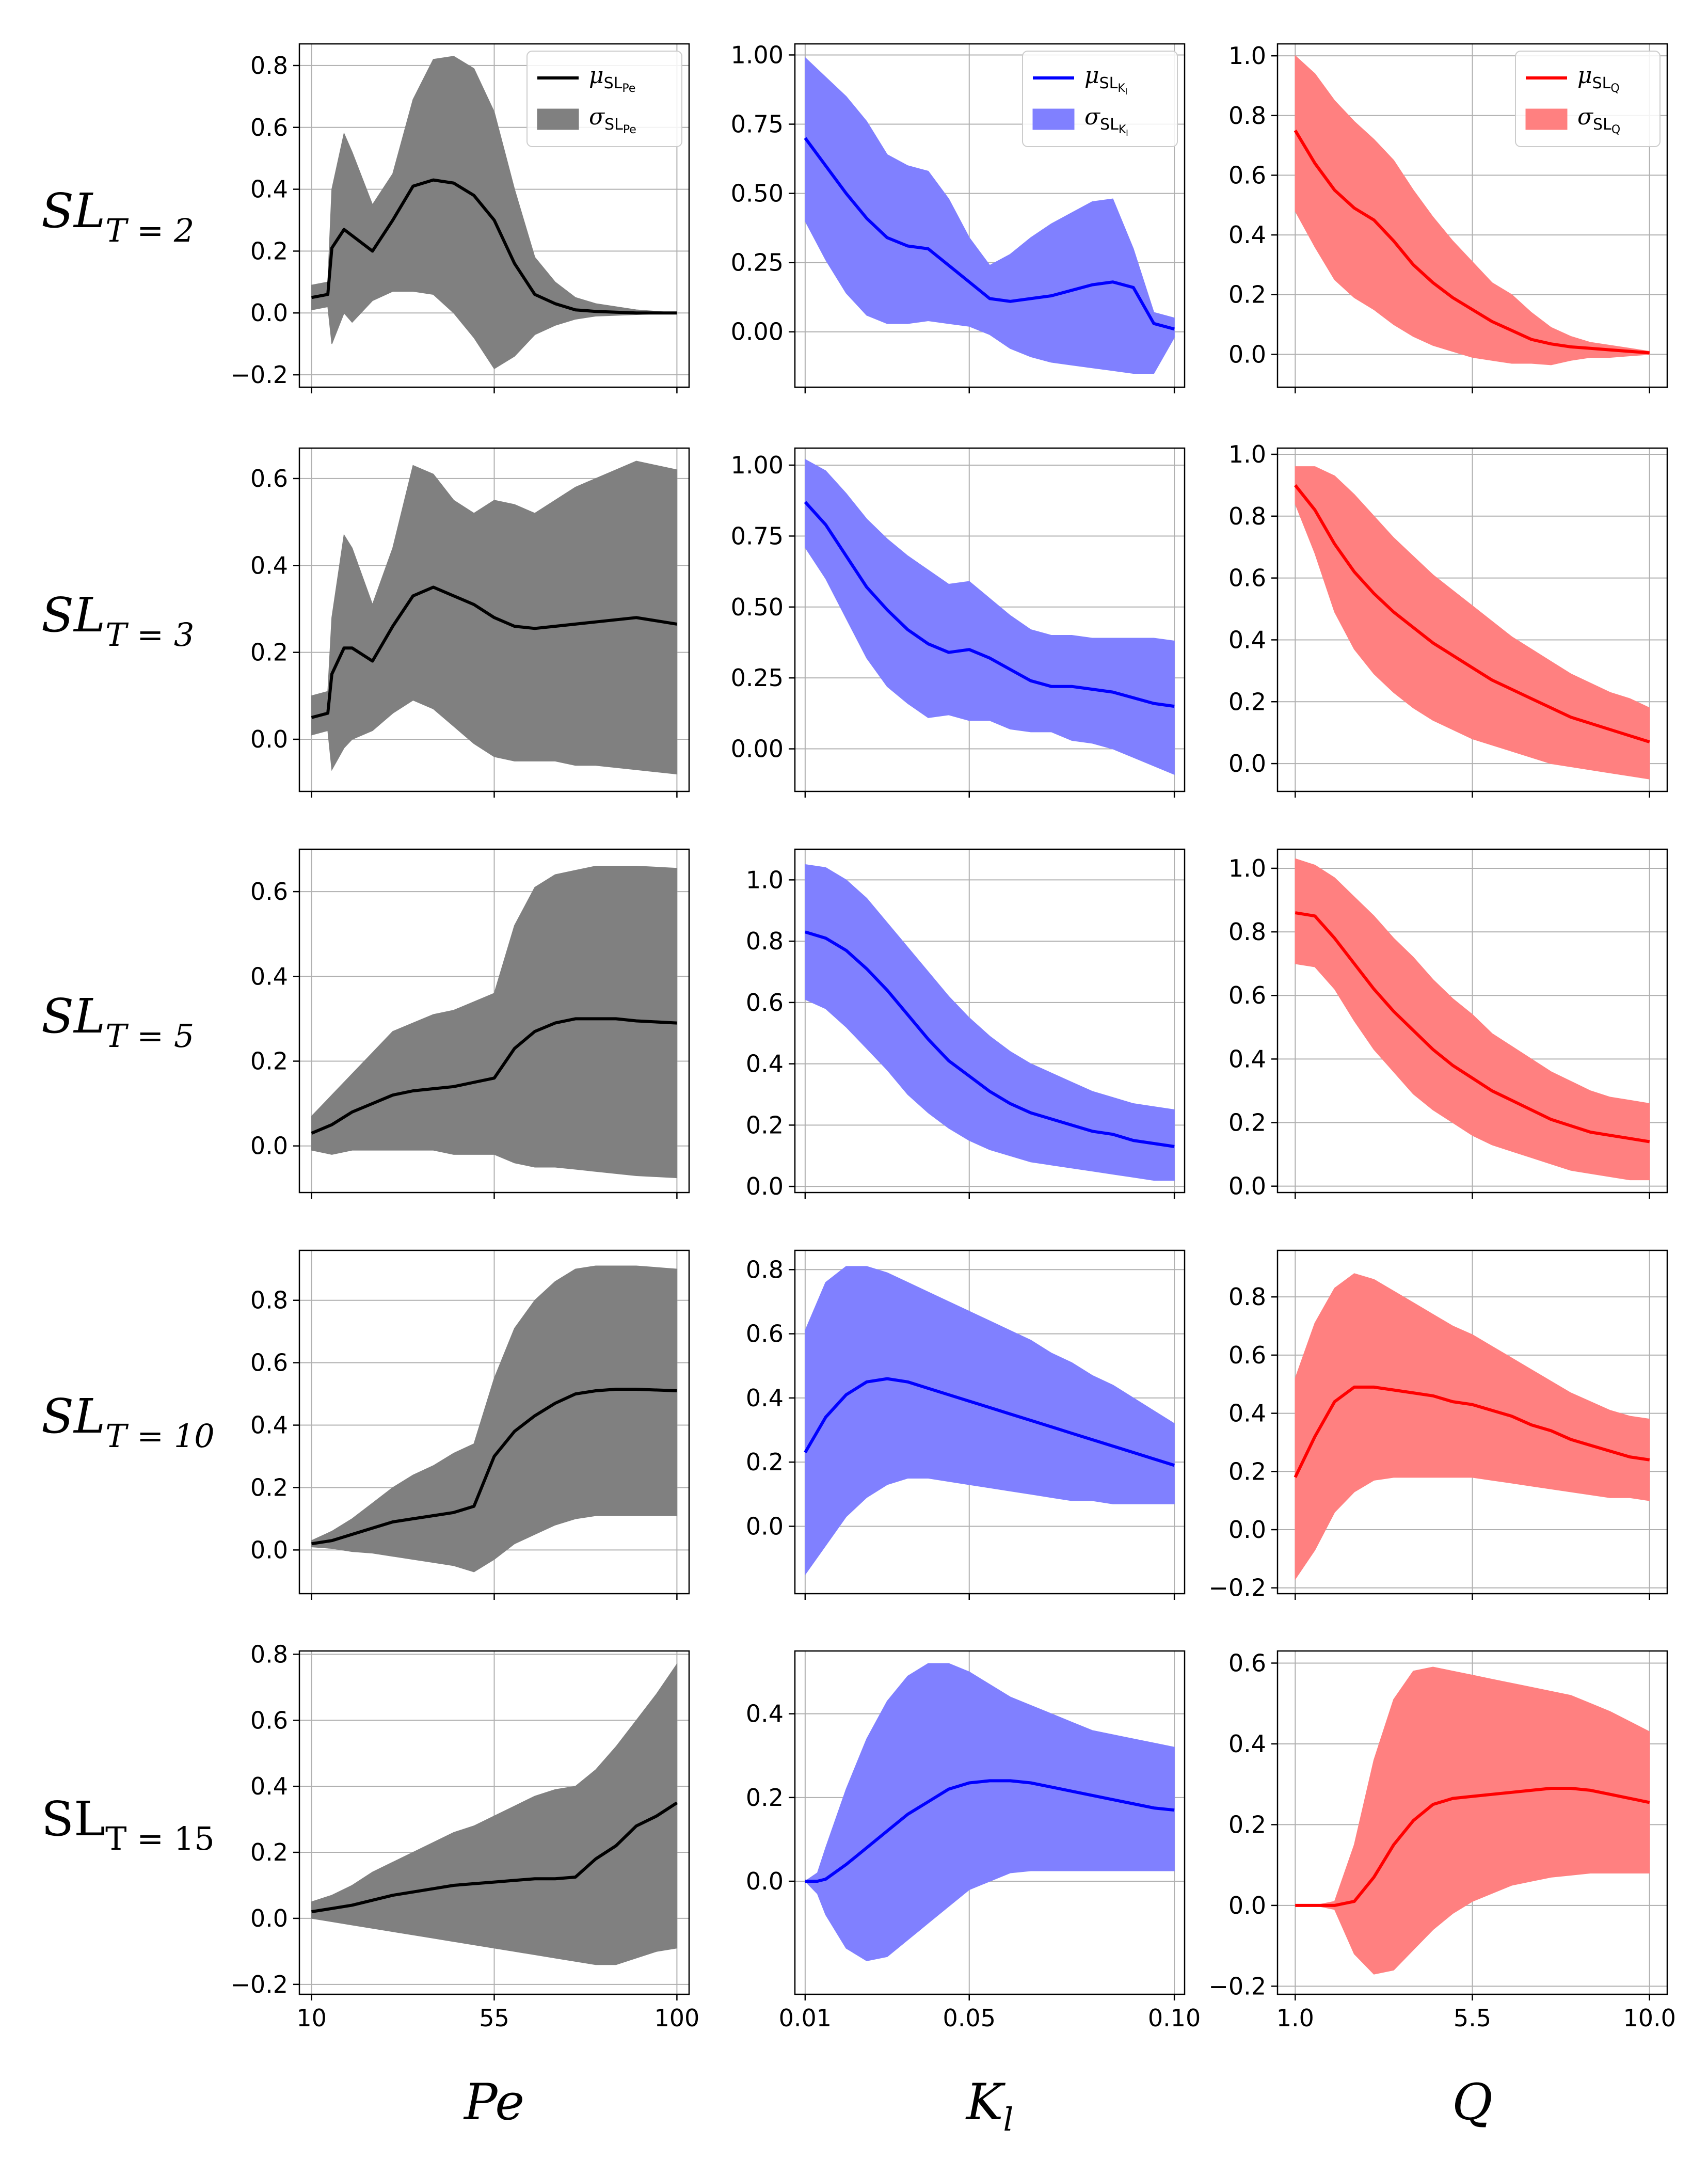 The width and height of the screenshot is (1708, 2160). What do you see at coordinates (494, 2018) in the screenshot?
I see `x-tick-label: 55` at bounding box center [494, 2018].